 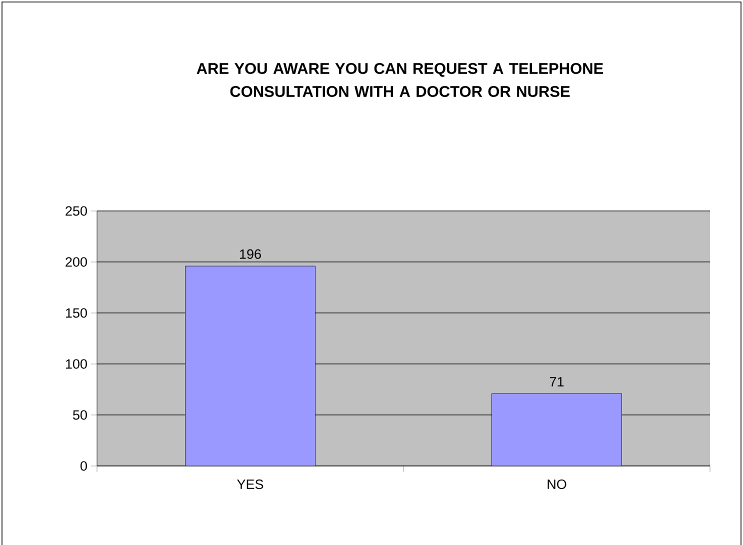 What do you see at coordinates (76, 313) in the screenshot?
I see `y-tick-label: 150` at bounding box center [76, 313].